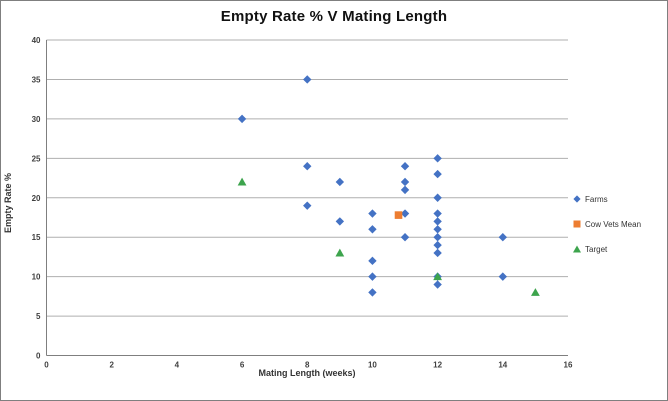 Image resolution: width=668 pixels, height=401 pixels. Describe the element at coordinates (398, 215) in the screenshot. I see `cow-vets-mean-point` at that location.